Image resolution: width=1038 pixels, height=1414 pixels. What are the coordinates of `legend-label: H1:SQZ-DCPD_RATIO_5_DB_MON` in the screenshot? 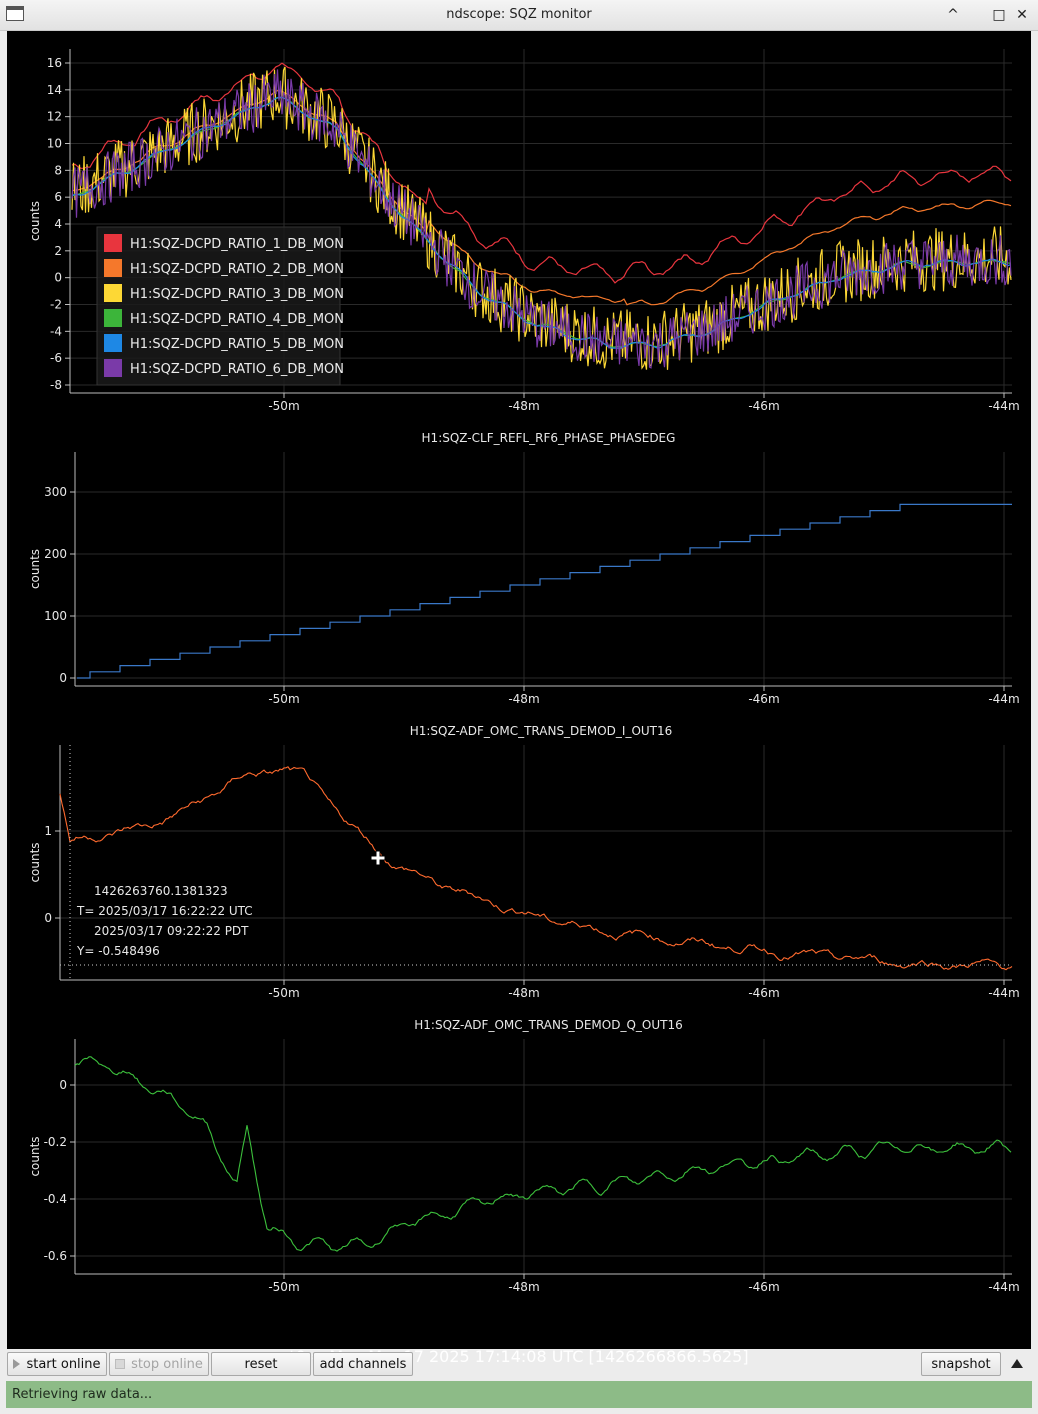 It's located at (237, 344).